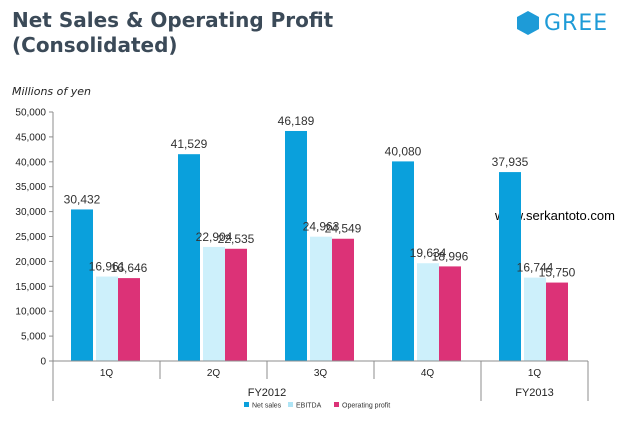  I want to click on legend-entry: Operating profit, so click(366, 406).